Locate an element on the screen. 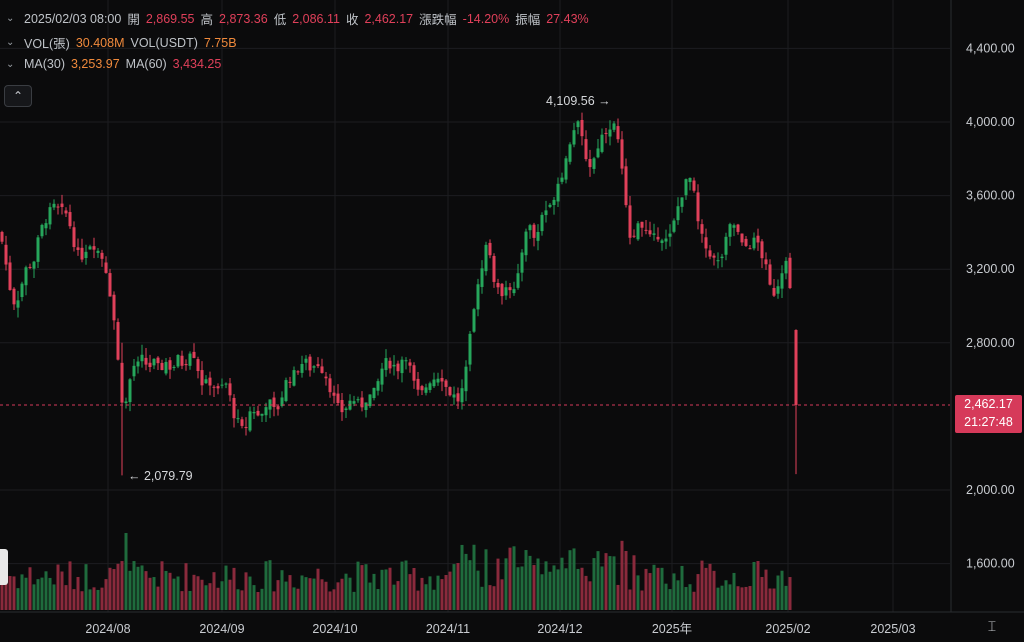  open-value: 2,869.55 is located at coordinates (170, 18).